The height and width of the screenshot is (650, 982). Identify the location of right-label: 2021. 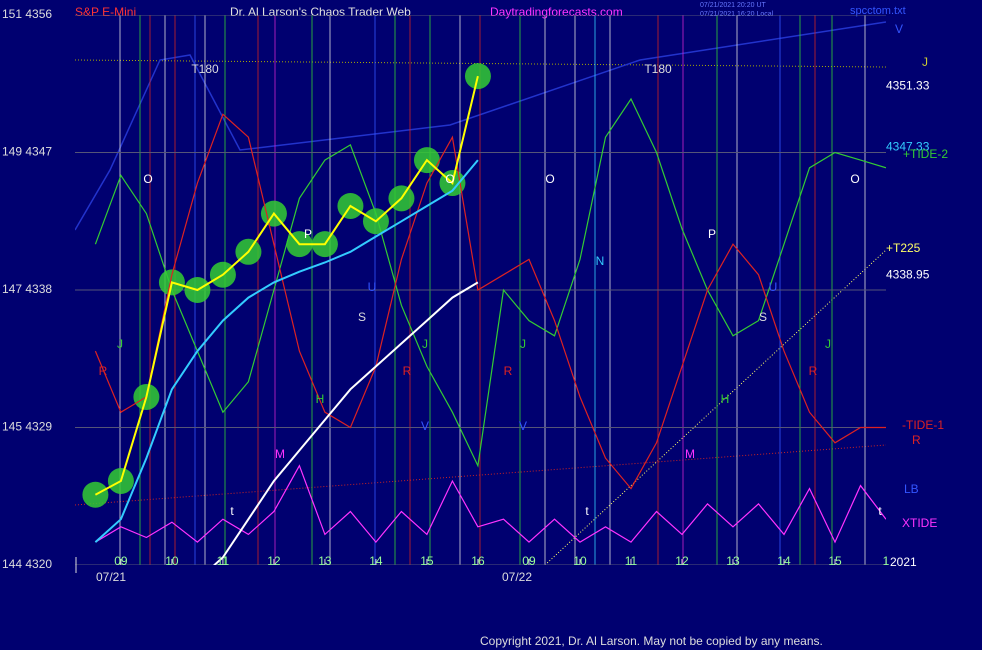
(903, 562).